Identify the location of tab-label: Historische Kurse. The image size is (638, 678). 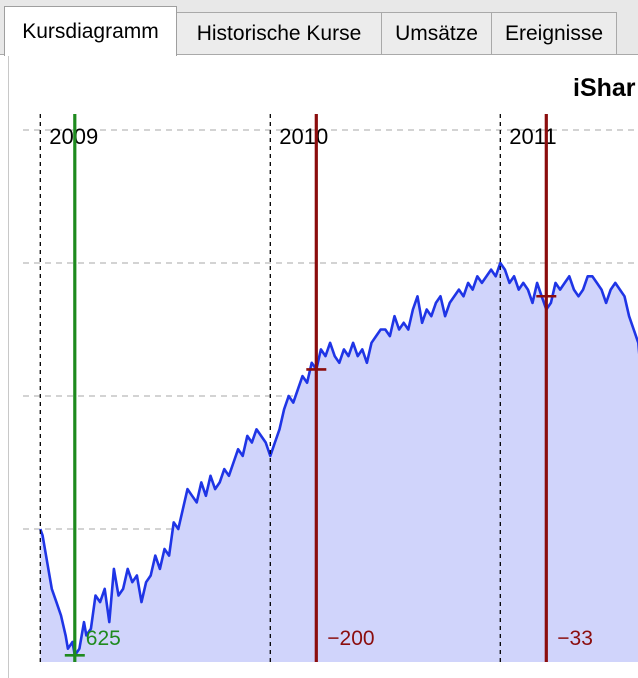
(279, 33).